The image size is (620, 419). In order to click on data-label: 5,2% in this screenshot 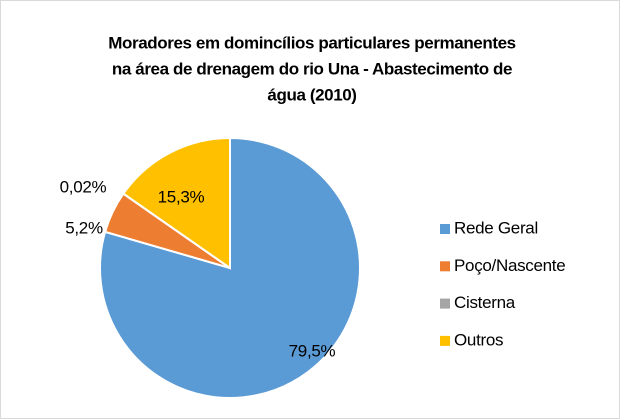, I will do `click(84, 227)`.